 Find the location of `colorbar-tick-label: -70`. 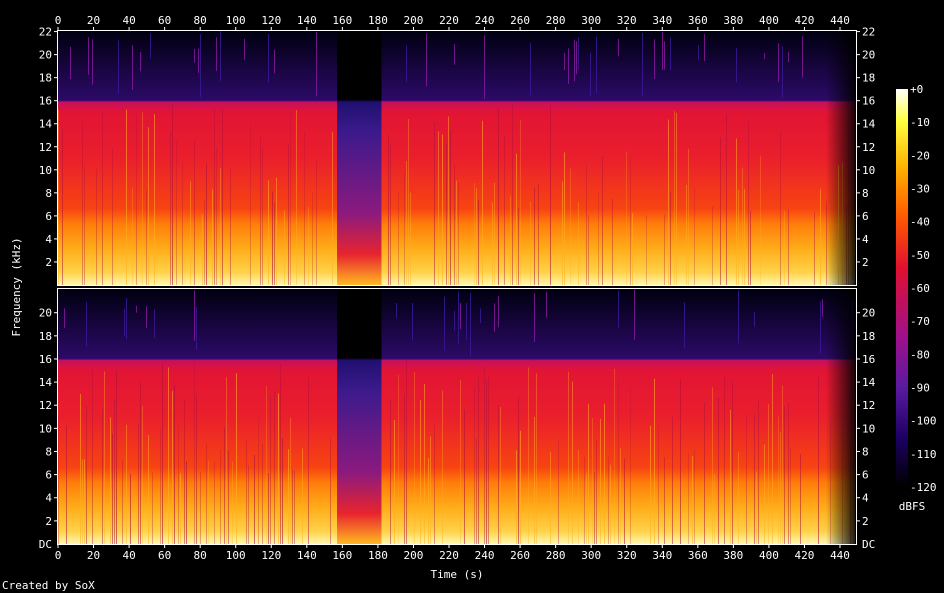

colorbar-tick-label: -70 is located at coordinates (920, 321).